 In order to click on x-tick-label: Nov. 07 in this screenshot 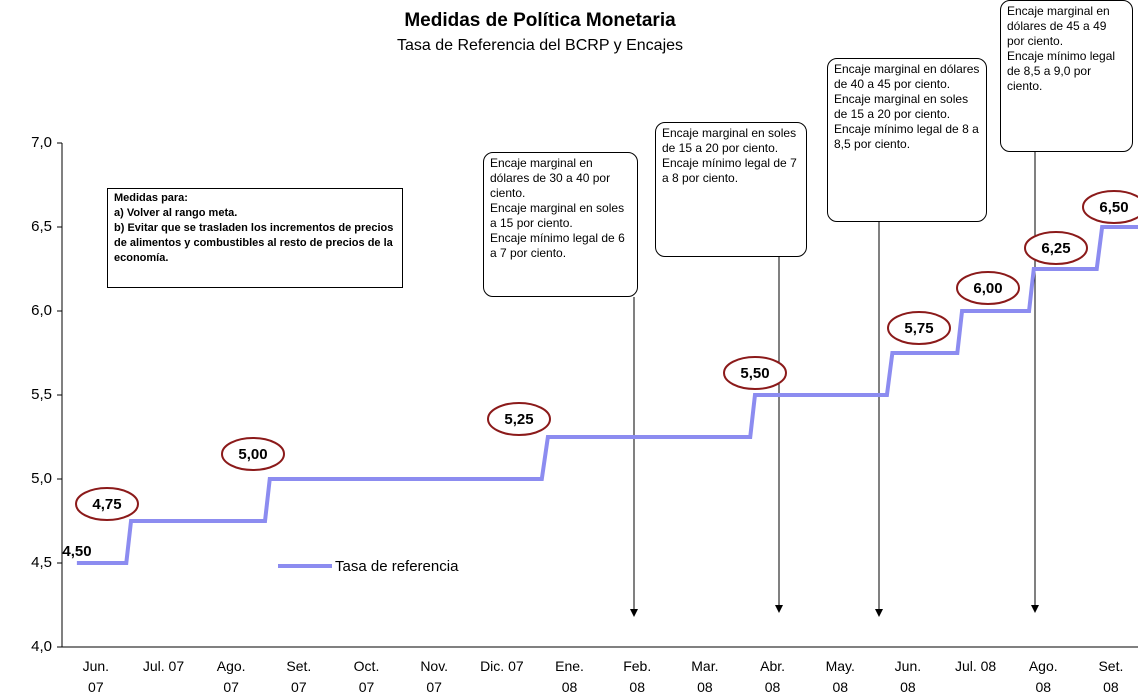, I will do `click(434, 676)`.